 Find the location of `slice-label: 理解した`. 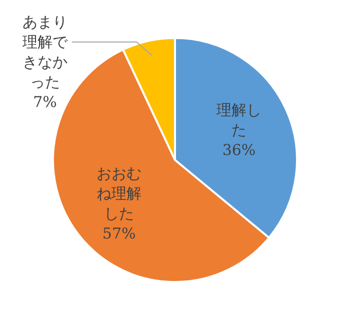

slice-label: 理解した is located at coordinates (239, 119).